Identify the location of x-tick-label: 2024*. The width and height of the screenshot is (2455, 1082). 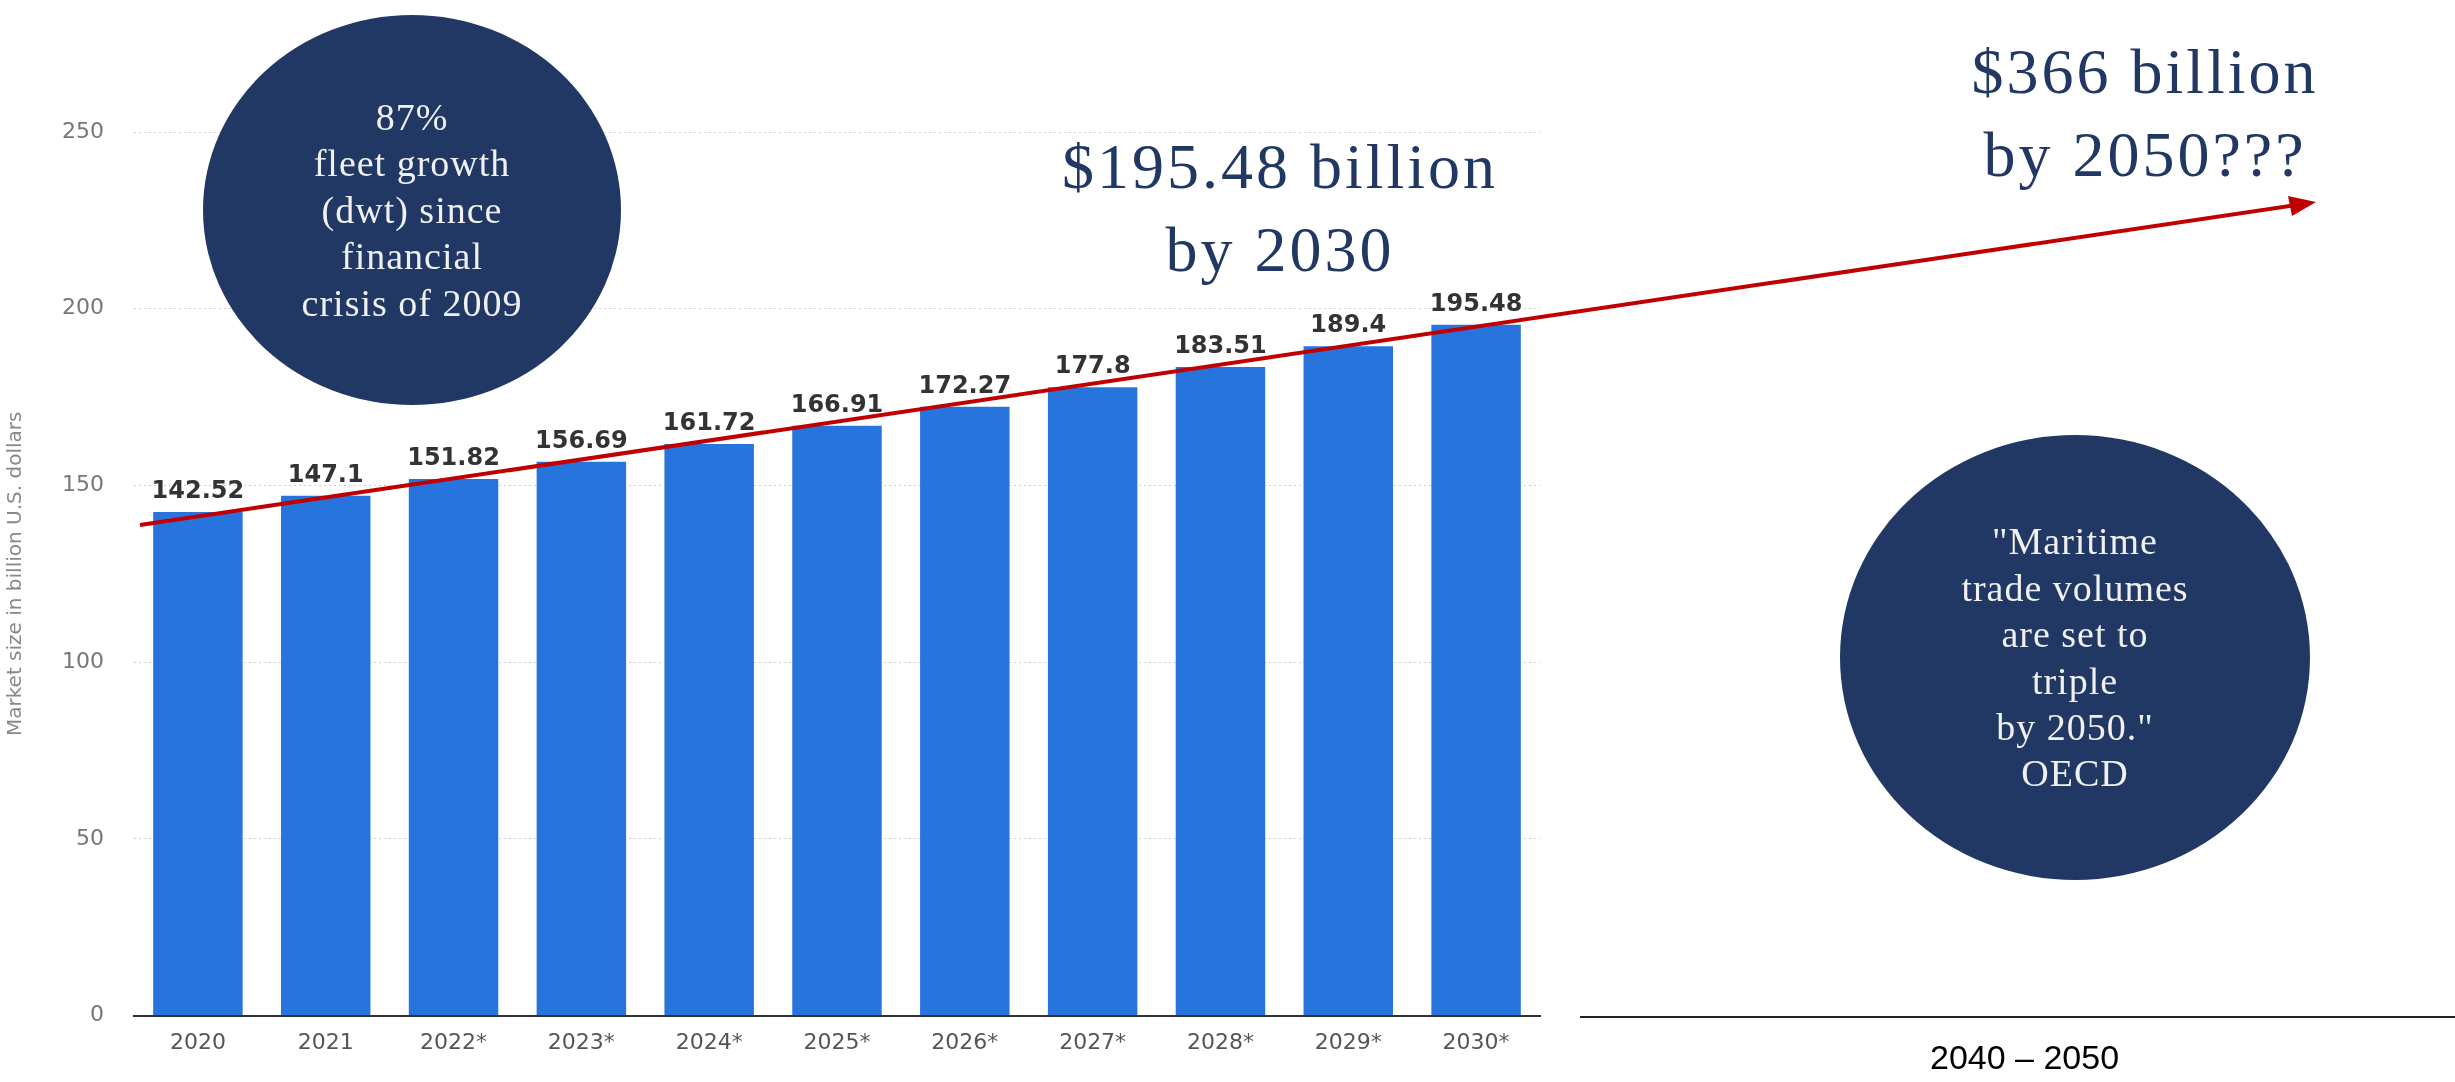
(709, 1041).